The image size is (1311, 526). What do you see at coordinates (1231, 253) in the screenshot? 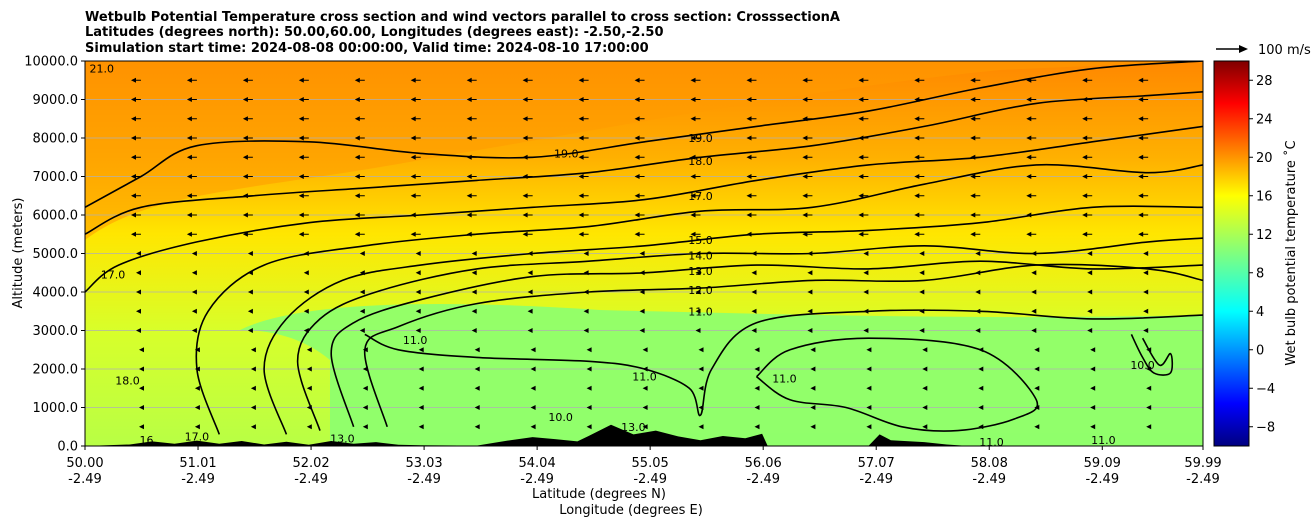
I see `colorbar-gradient` at bounding box center [1231, 253].